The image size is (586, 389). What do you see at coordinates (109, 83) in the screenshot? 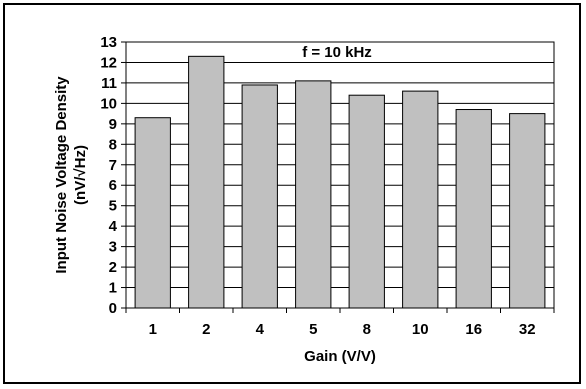
I see `y-tick-label: 11` at bounding box center [109, 83].